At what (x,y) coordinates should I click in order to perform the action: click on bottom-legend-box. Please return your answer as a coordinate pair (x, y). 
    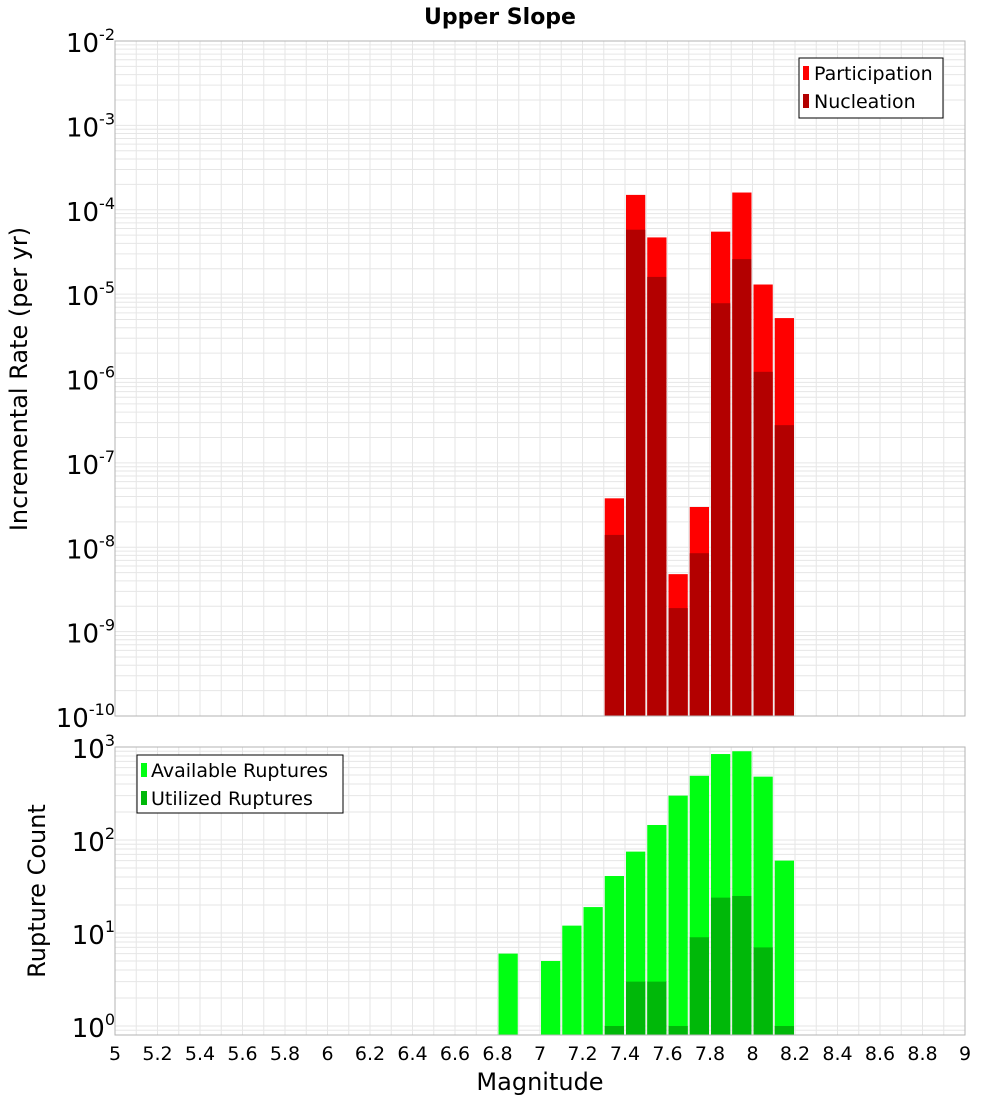
    Looking at the image, I should click on (240, 784).